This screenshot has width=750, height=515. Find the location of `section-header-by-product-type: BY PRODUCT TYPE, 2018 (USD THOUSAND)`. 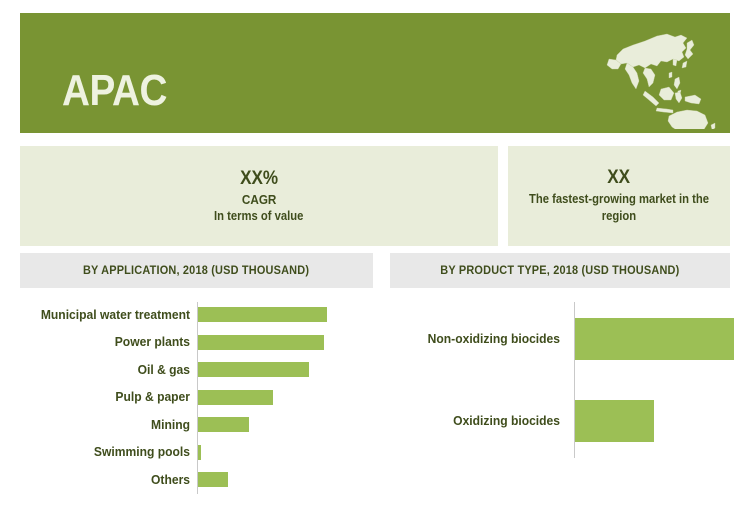

section-header-by-product-type: BY PRODUCT TYPE, 2018 (USD THOUSAND) is located at coordinates (560, 270).